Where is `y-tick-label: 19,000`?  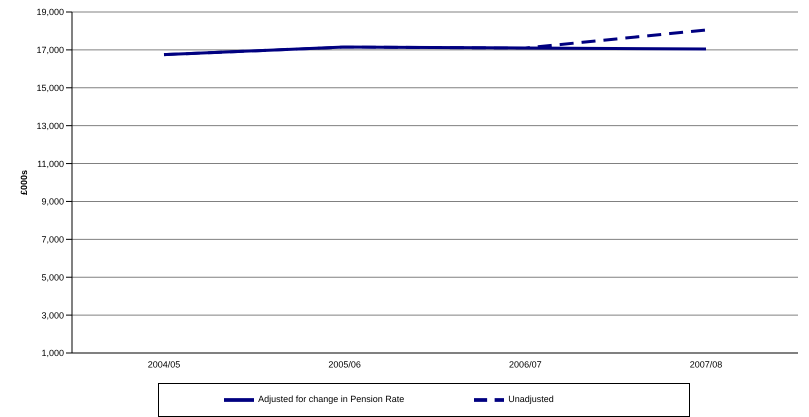 y-tick-label: 19,000 is located at coordinates (50, 12).